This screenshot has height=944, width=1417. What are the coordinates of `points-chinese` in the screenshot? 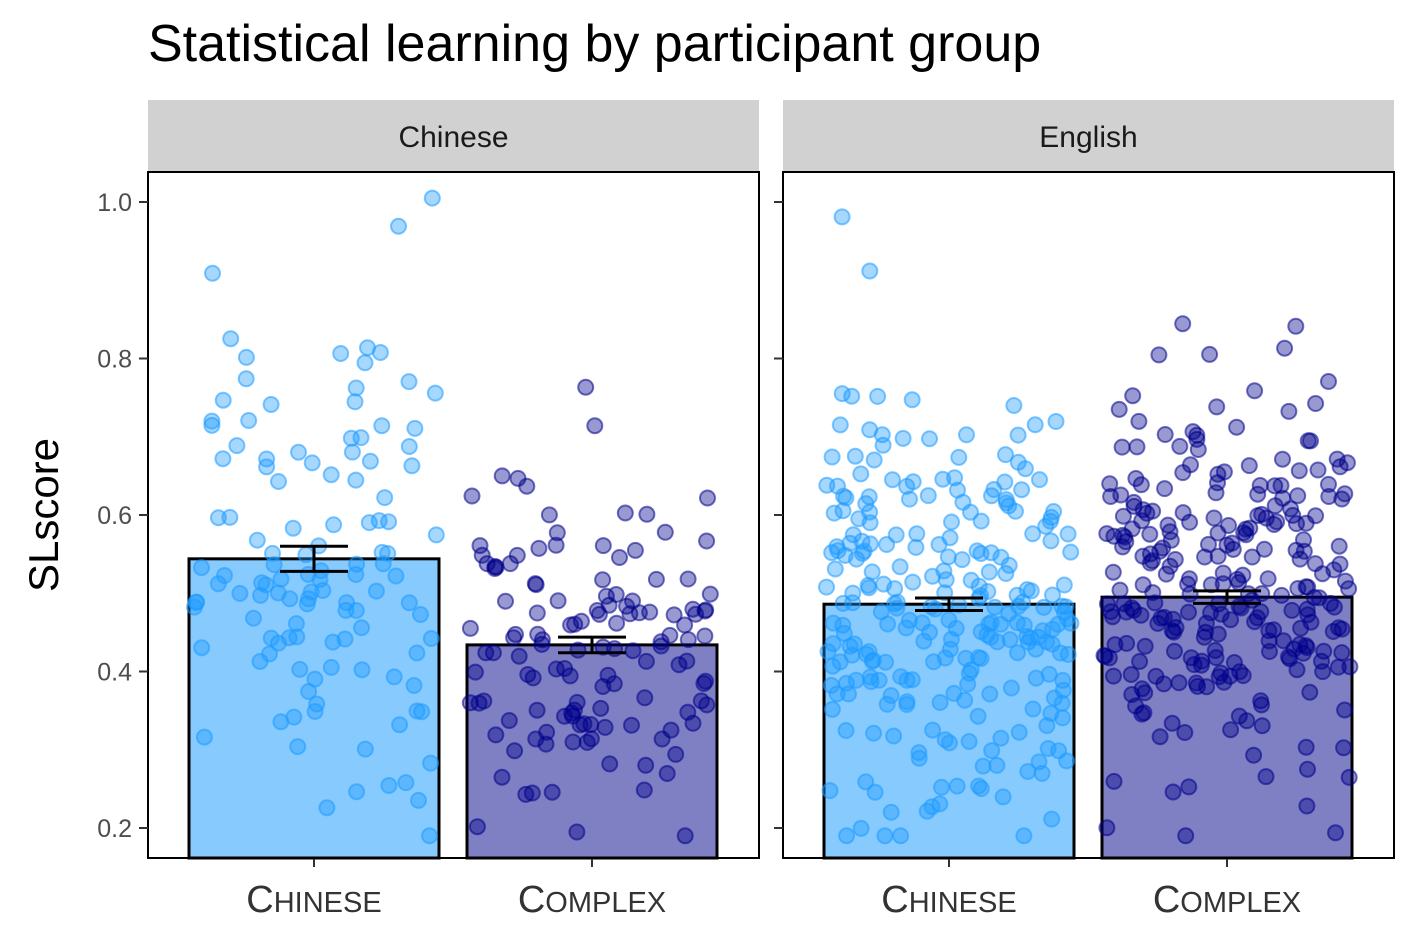 It's located at (315, 517).